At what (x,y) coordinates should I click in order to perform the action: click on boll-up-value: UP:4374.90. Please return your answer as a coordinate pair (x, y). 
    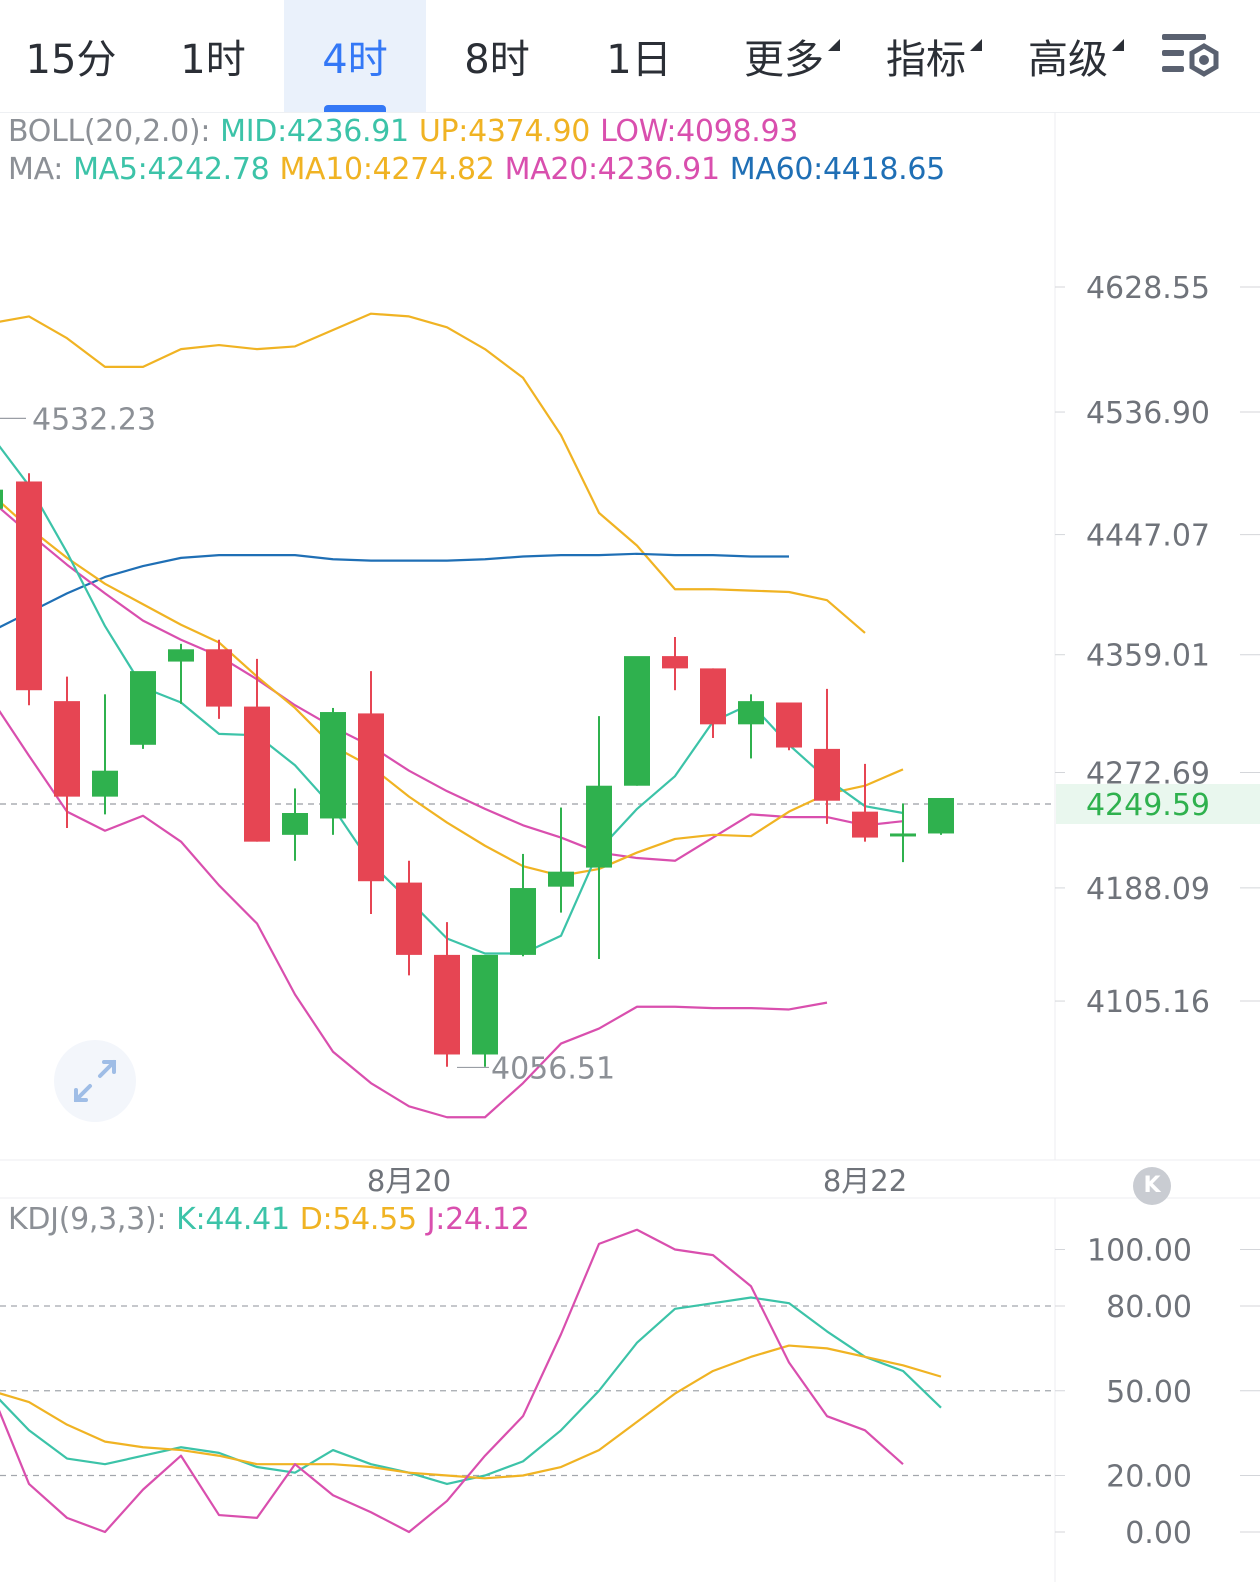
    Looking at the image, I should click on (504, 131).